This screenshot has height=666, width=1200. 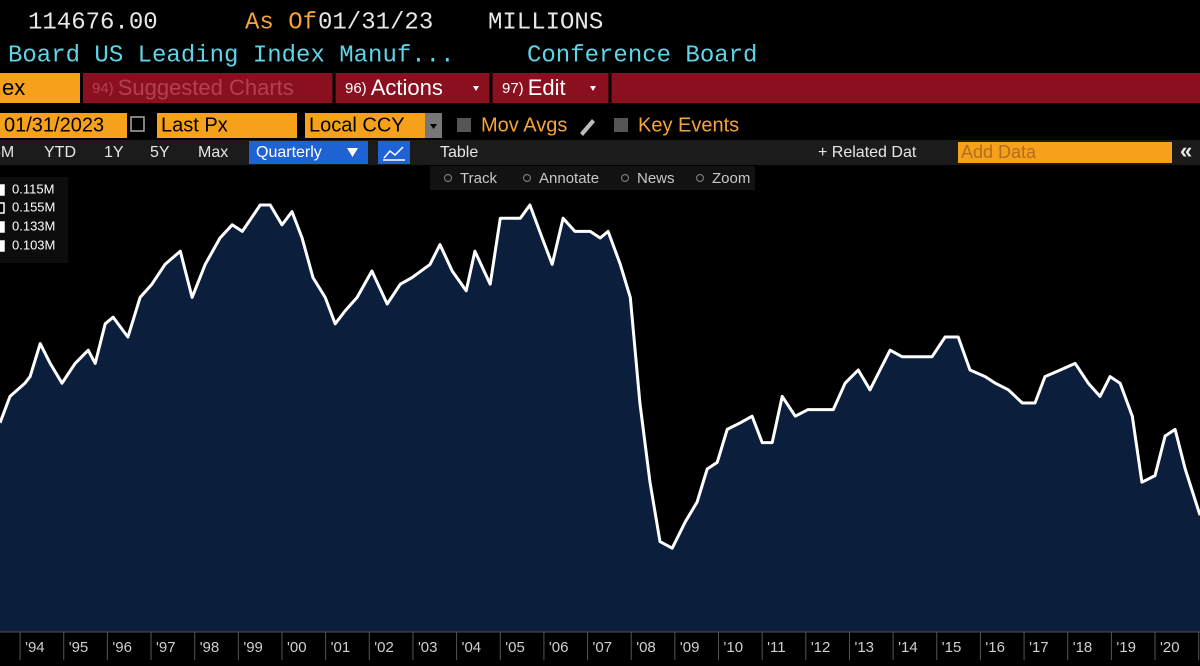 What do you see at coordinates (356, 88) in the screenshot?
I see `menu-number: 96)` at bounding box center [356, 88].